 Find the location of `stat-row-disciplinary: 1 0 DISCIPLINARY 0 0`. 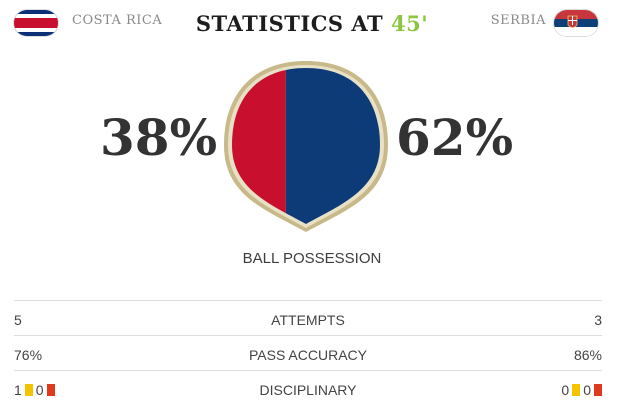

stat-row-disciplinary: 1 0 DISCIPLINARY 0 0 is located at coordinates (308, 387).